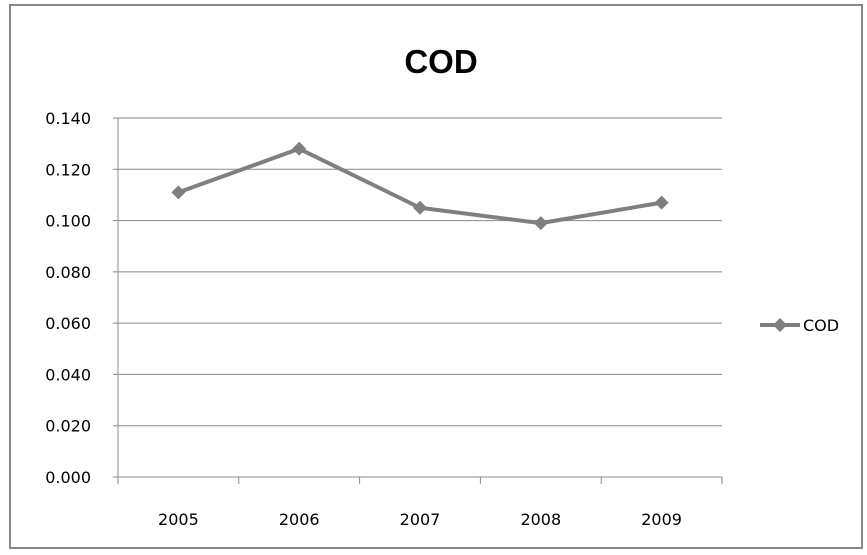 The width and height of the screenshot is (867, 555). I want to click on legend-marker-cod, so click(780, 325).